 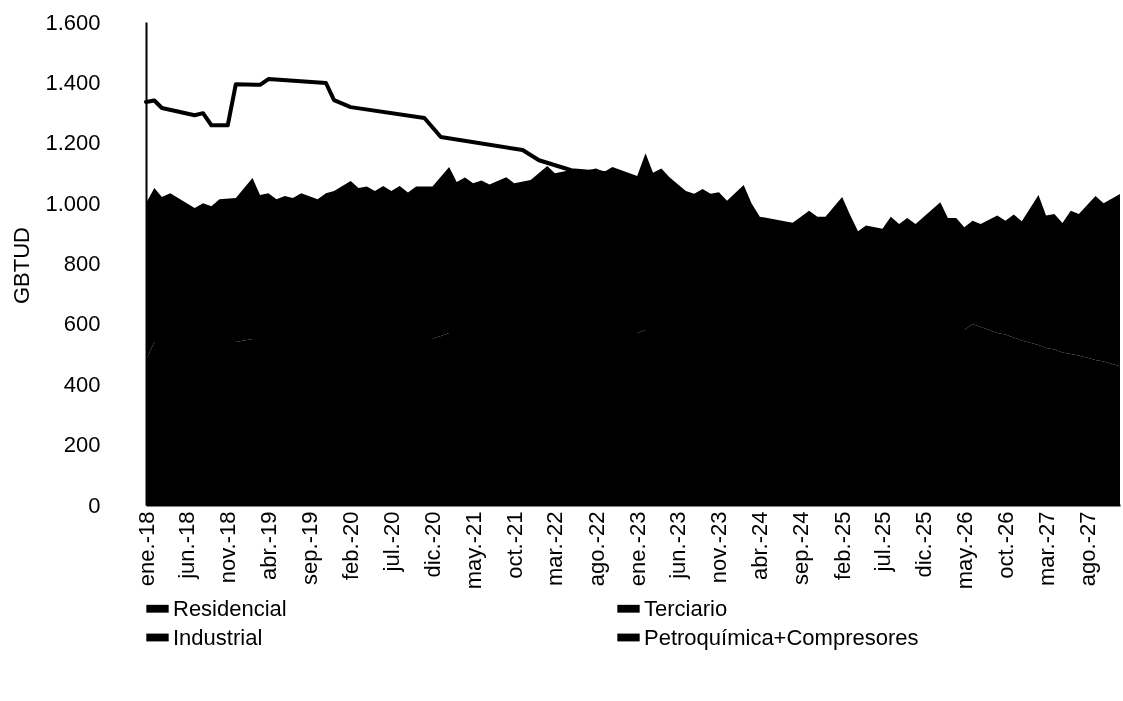 I want to click on y-tick-label: 1.400, so click(x=73, y=82).